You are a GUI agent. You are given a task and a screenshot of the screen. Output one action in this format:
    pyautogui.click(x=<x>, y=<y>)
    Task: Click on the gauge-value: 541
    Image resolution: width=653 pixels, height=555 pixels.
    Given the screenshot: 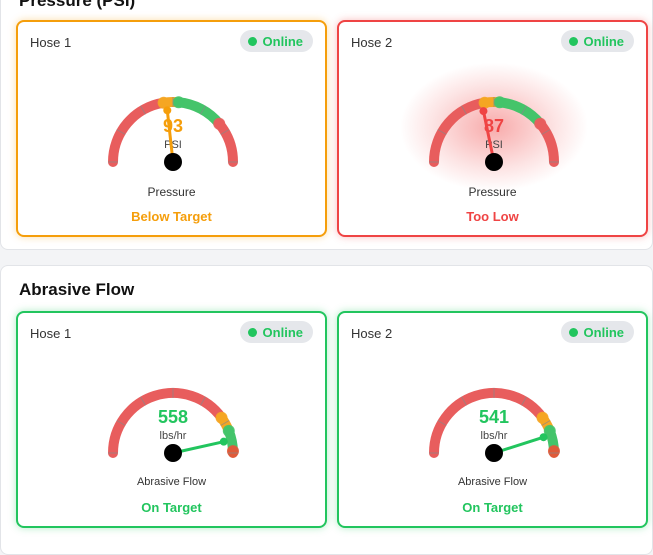 What is the action you would take?
    pyautogui.click(x=494, y=417)
    